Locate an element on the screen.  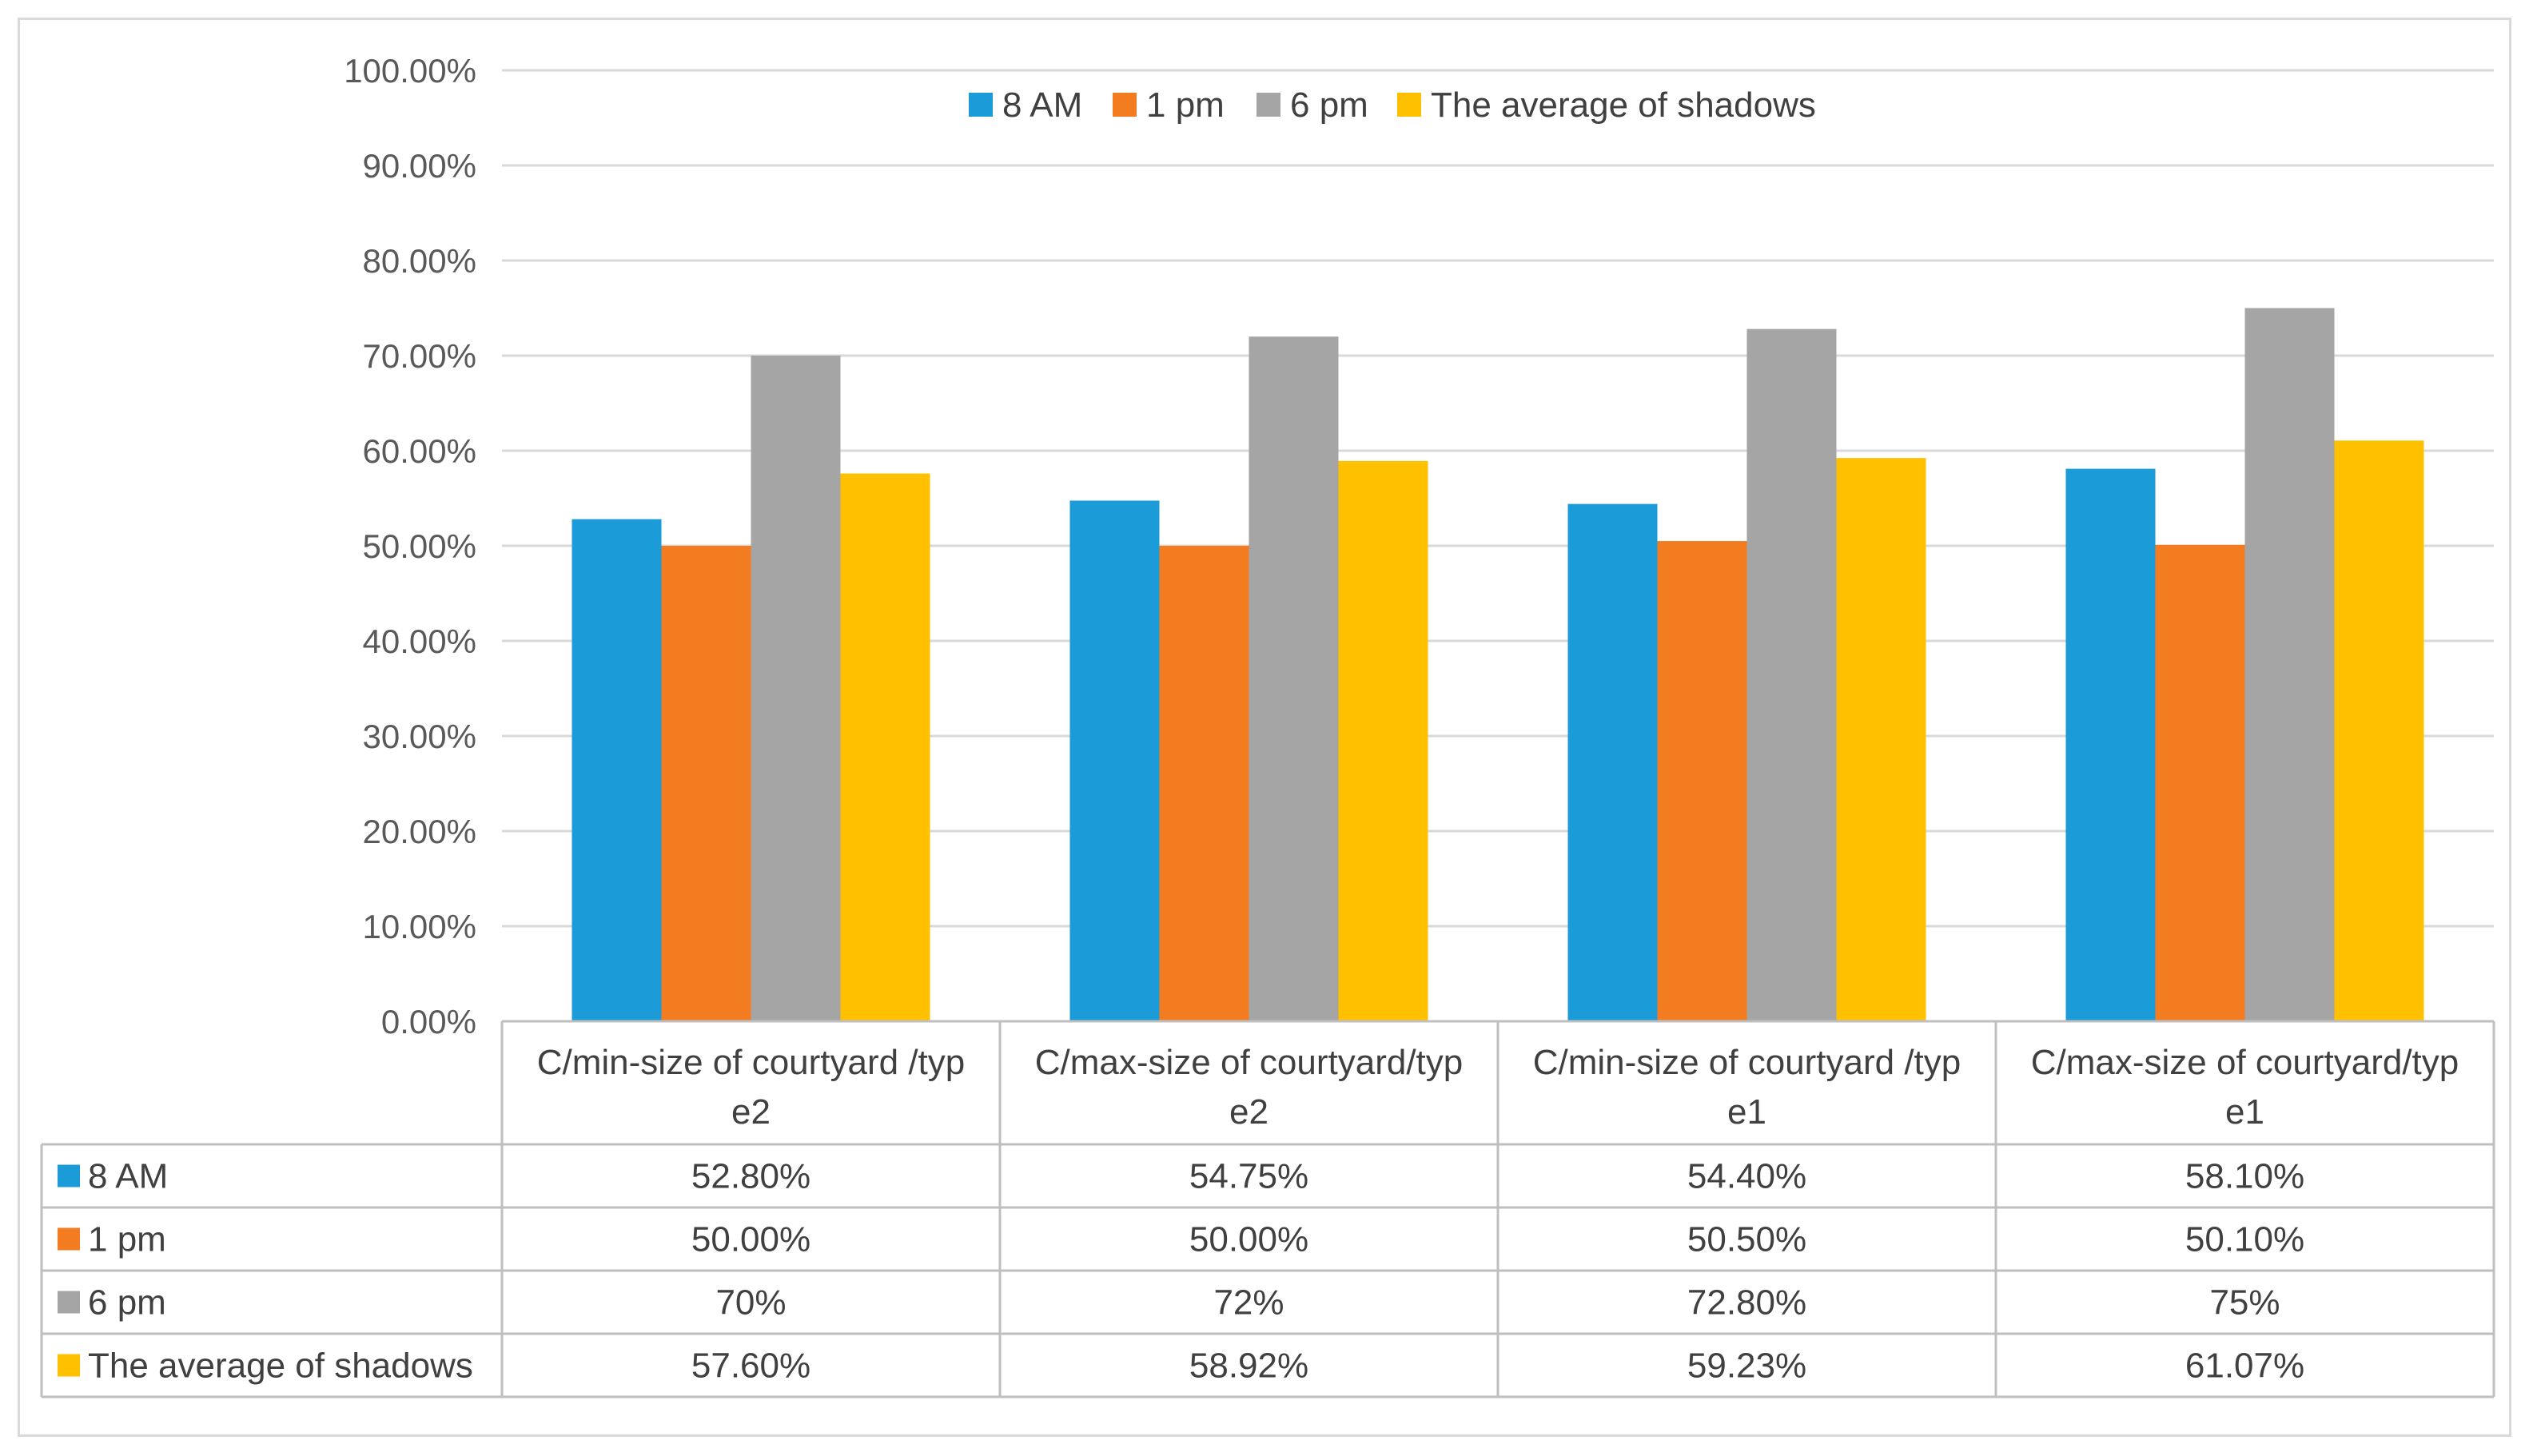
data-label: 70% is located at coordinates (751, 1303).